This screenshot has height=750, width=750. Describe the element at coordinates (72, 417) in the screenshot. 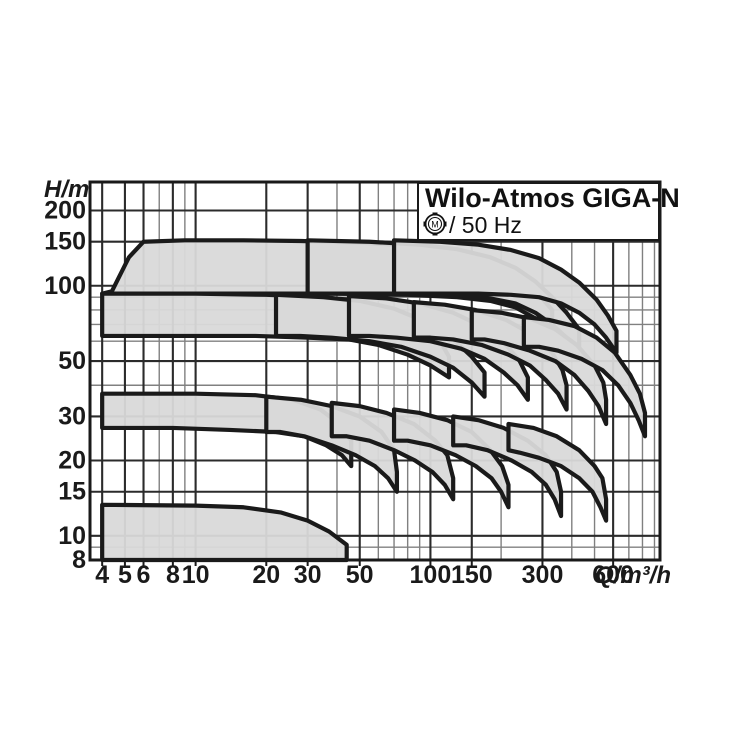

I see `y-tick-label: 30` at that location.